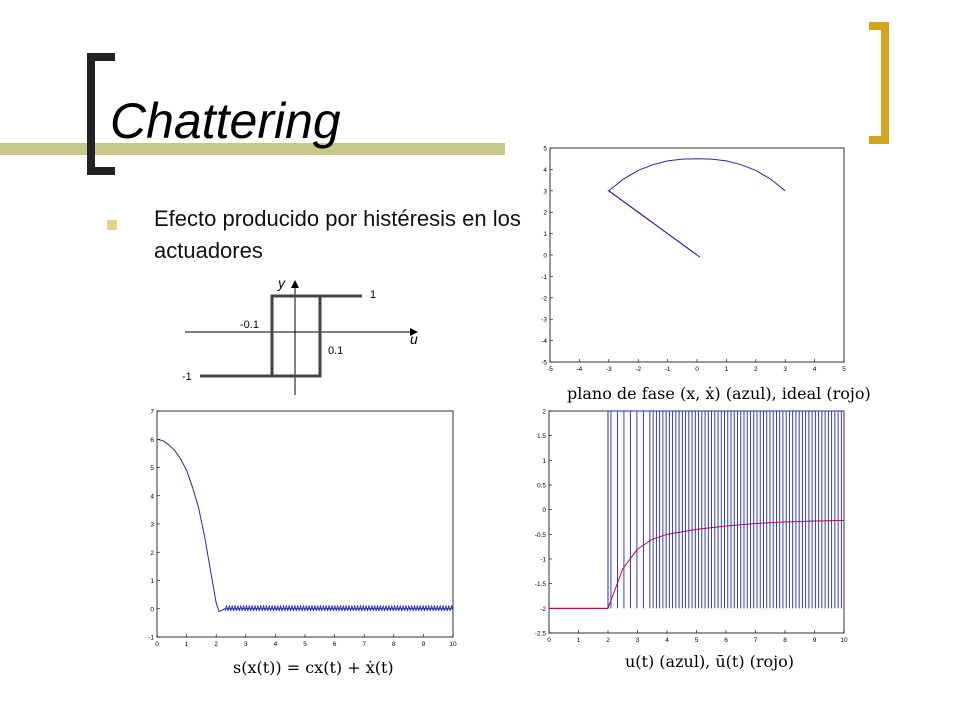  I want to click on x-tick-label: -4, so click(580, 369).